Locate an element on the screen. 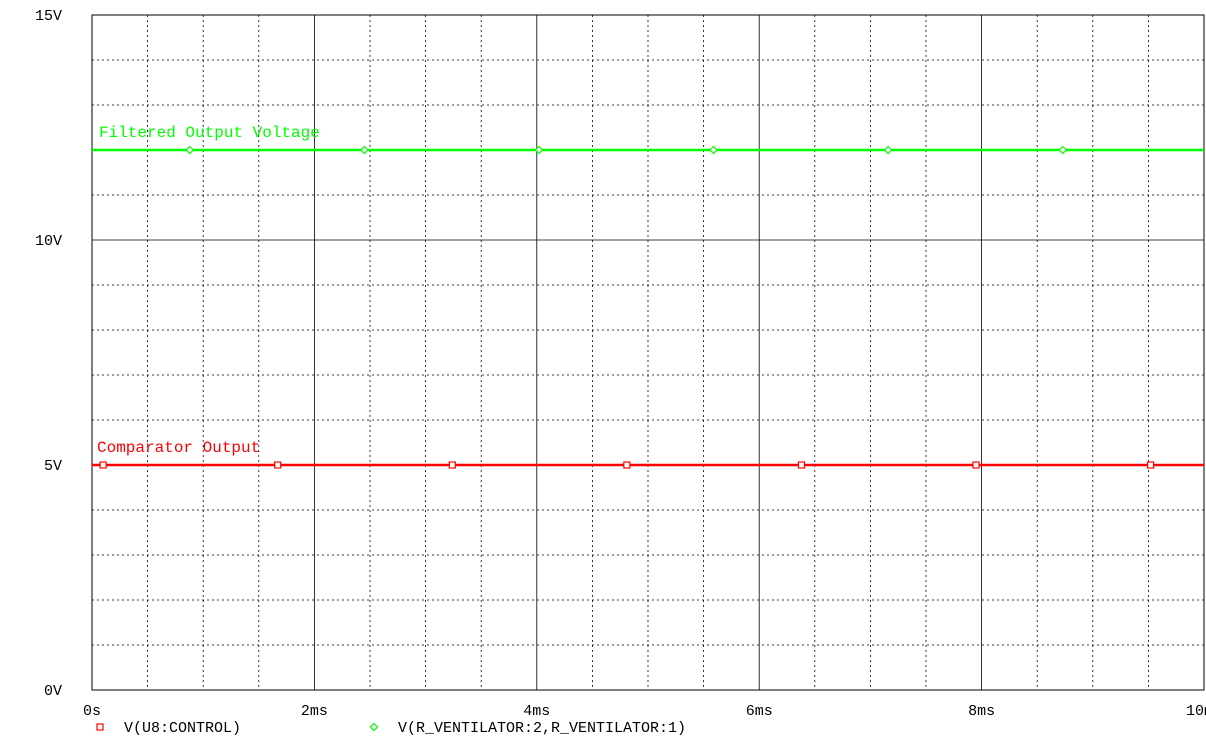 The image size is (1206, 744). x-tick-label: 10ms is located at coordinates (1196, 711).